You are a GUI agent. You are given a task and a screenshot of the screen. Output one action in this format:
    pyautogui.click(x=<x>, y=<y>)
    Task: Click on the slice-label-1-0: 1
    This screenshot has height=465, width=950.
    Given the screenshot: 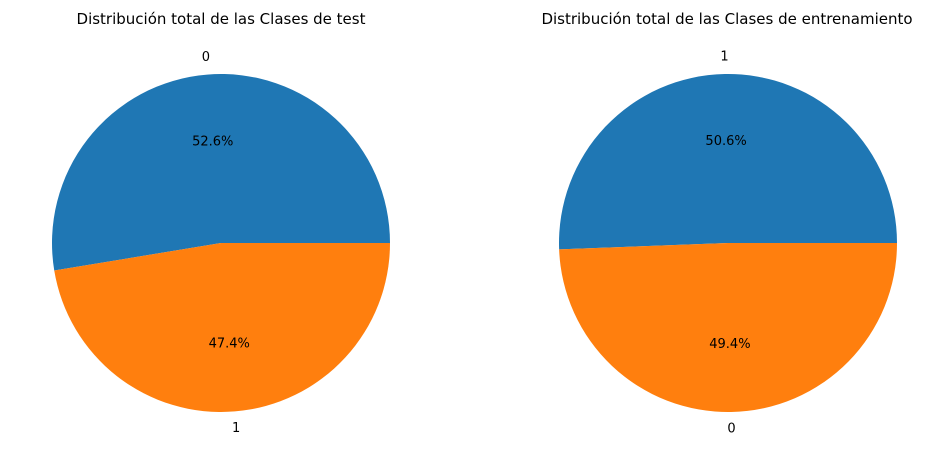 What is the action you would take?
    pyautogui.click(x=724, y=57)
    